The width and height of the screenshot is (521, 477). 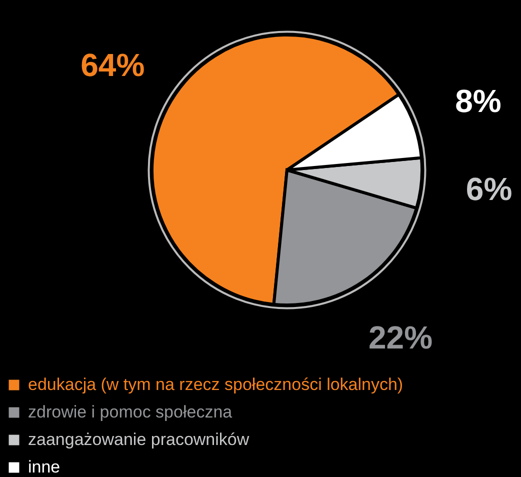 What do you see at coordinates (44, 467) in the screenshot?
I see `legend-label: inne` at bounding box center [44, 467].